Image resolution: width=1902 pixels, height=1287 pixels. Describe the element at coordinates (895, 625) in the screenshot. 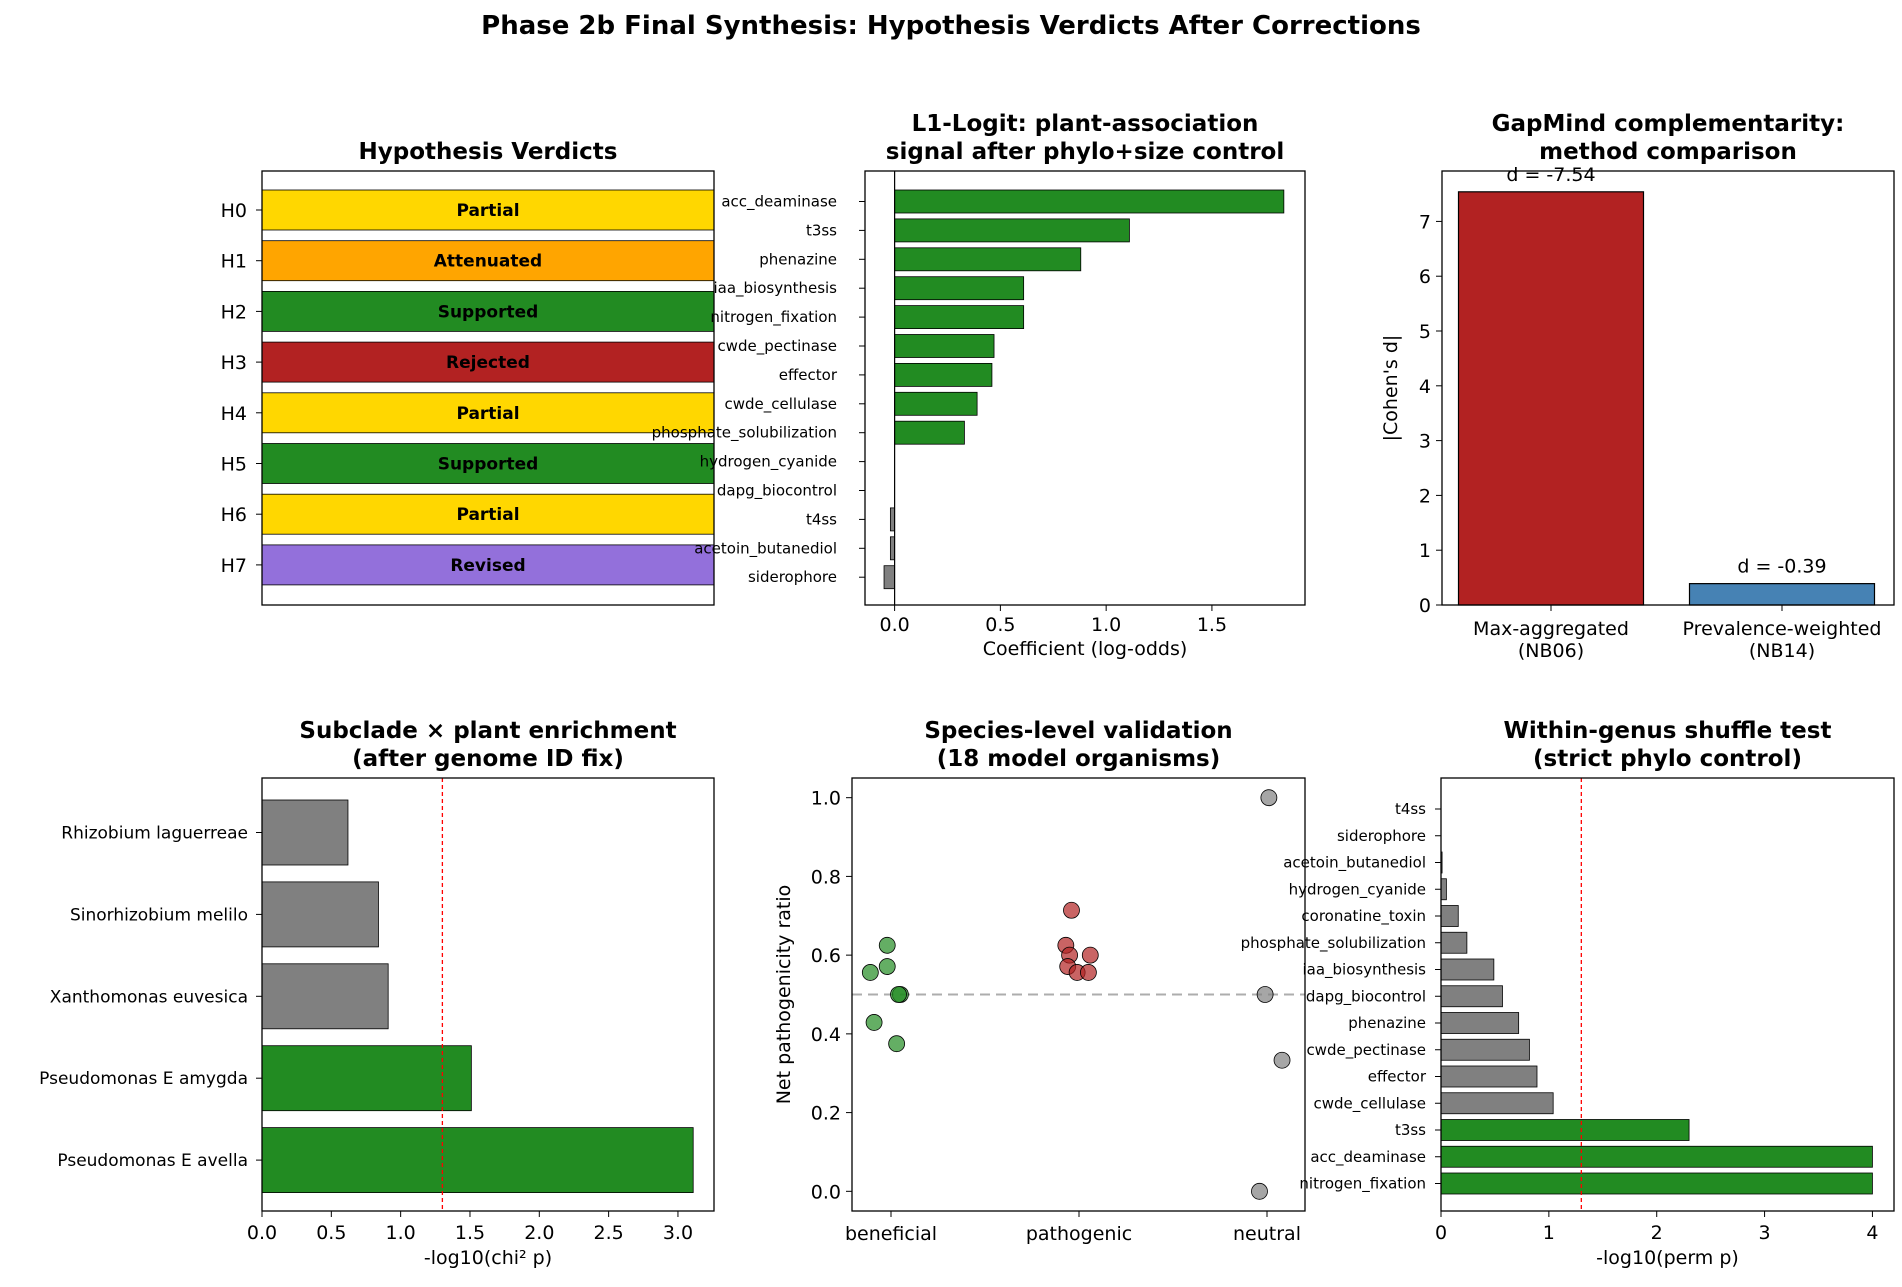

I see `x-tick-label: 0.0` at that location.